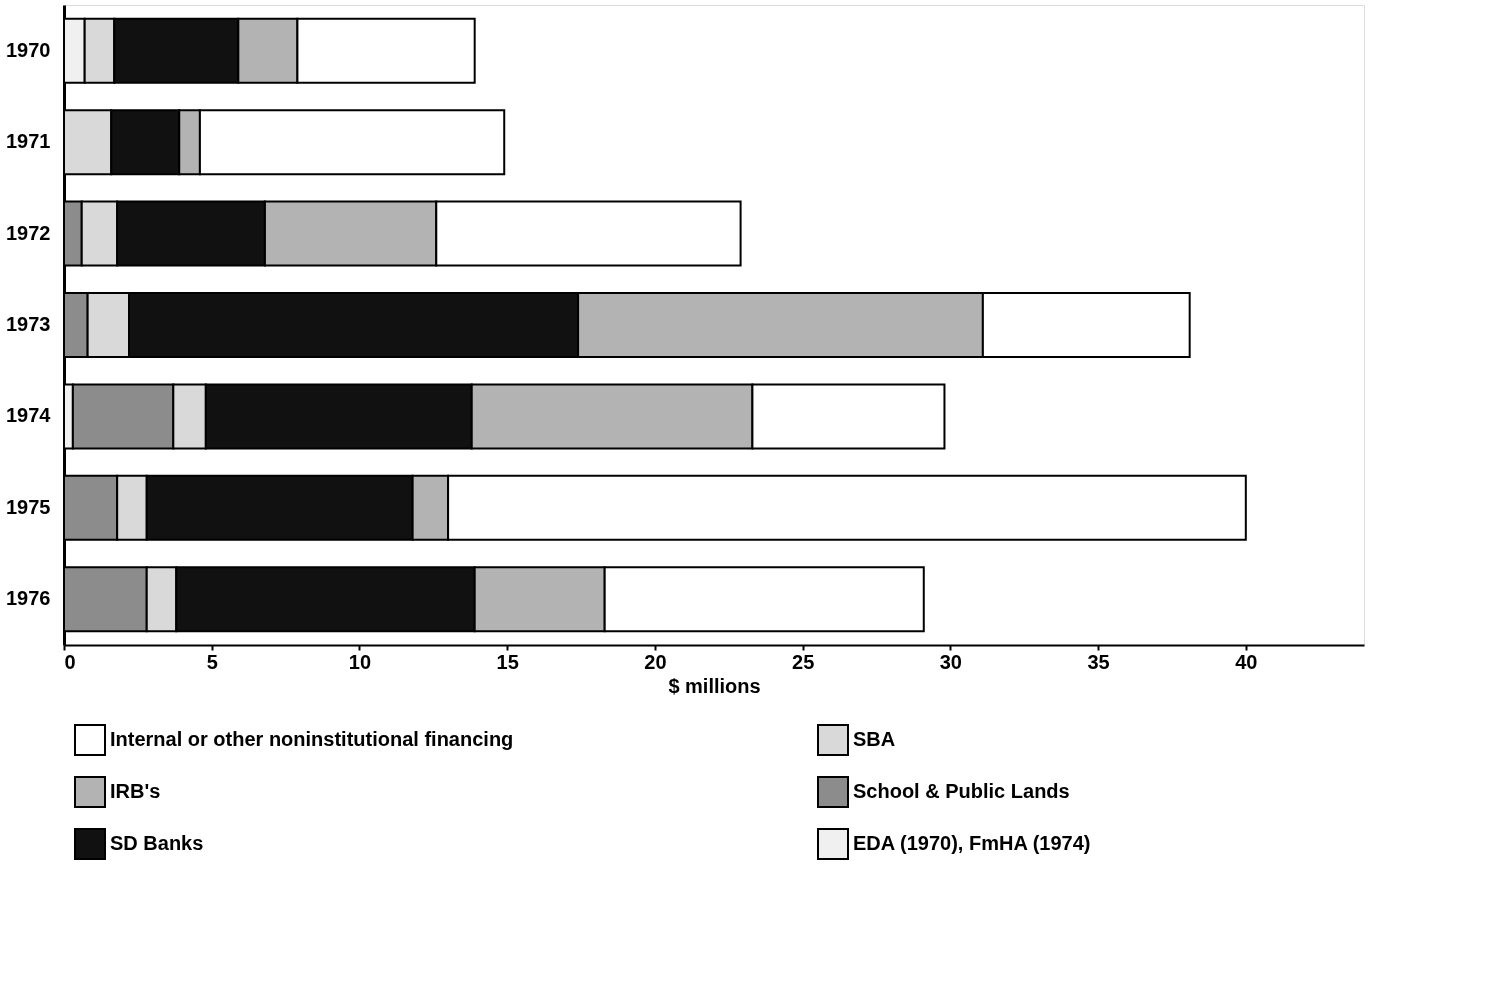  I want to click on x-tick-label: 20, so click(655, 661).